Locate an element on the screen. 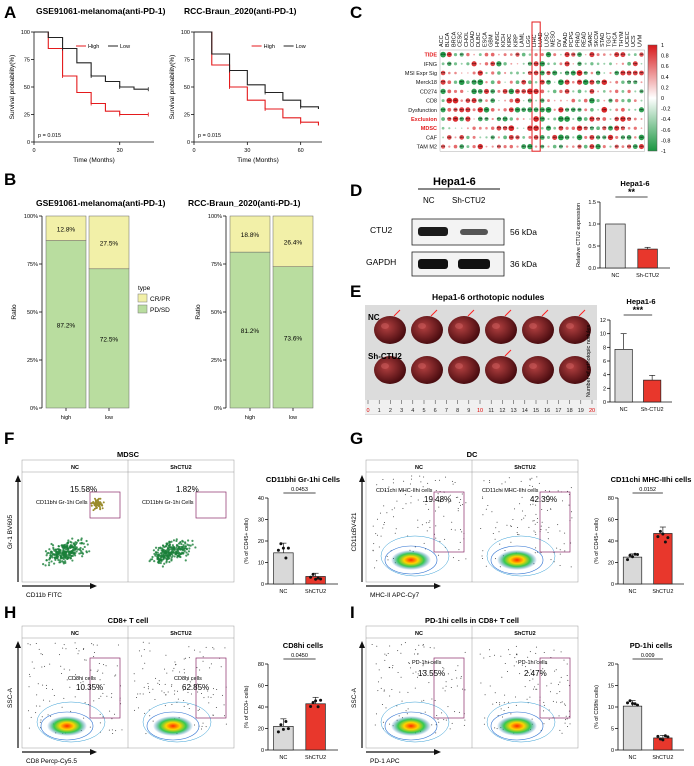  bar-crpr is located at coordinates (250, 234).